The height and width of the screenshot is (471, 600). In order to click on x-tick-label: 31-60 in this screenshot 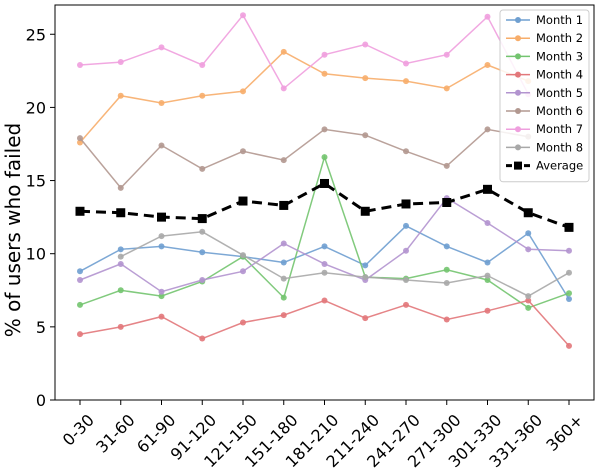, I will do `click(115, 433)`.